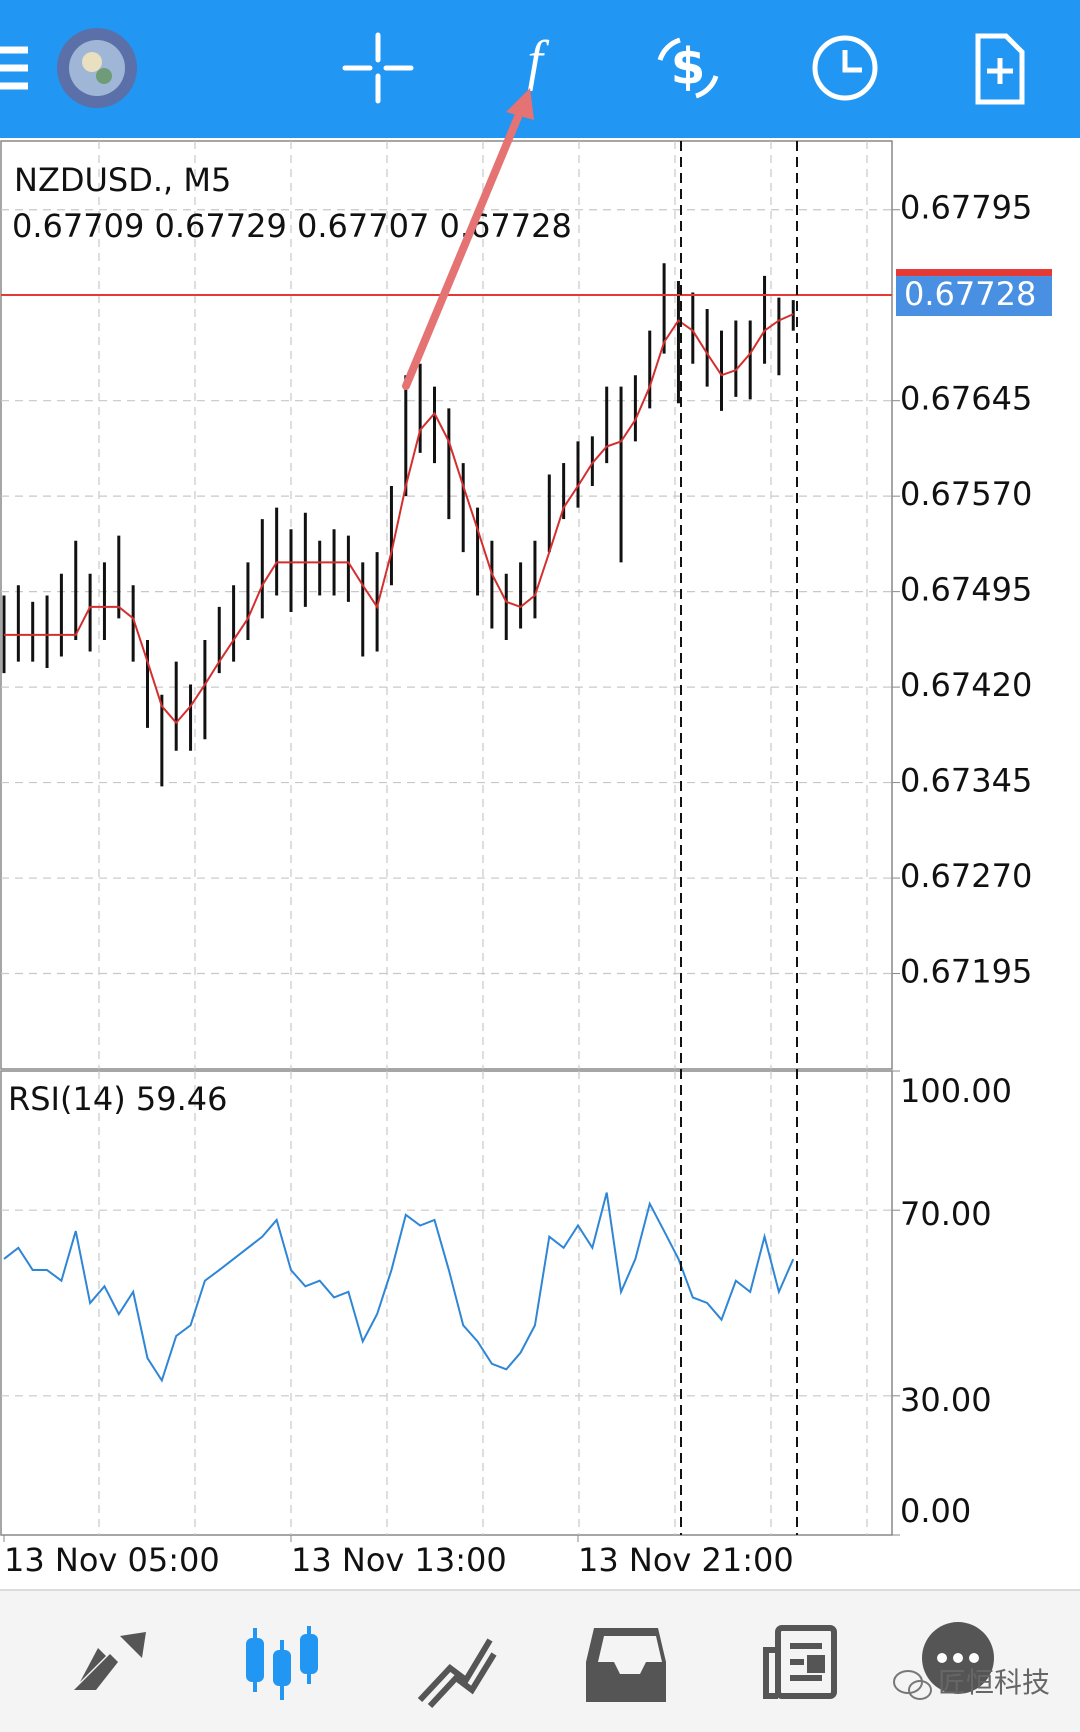  What do you see at coordinates (686, 1560) in the screenshot?
I see `x-tick-label: 13 Nov 21:00` at bounding box center [686, 1560].